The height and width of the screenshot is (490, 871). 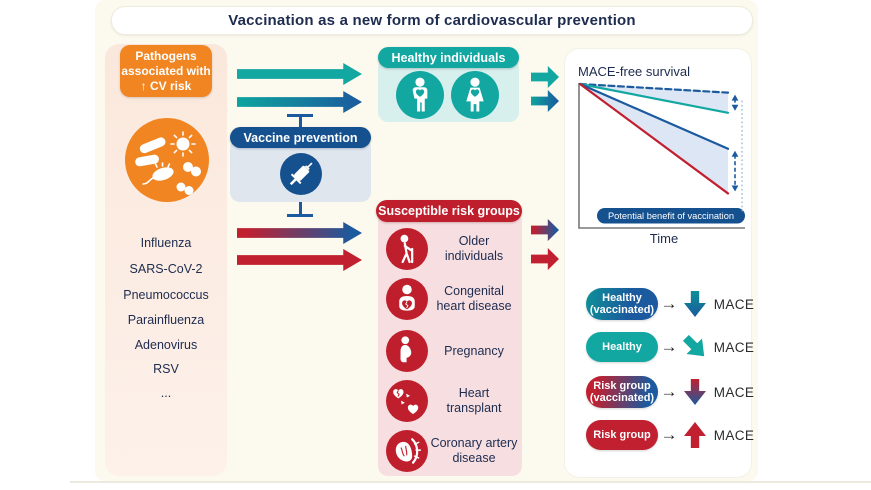 I want to click on survival-chart: Potential benefit of vaccination, so click(x=661, y=155).